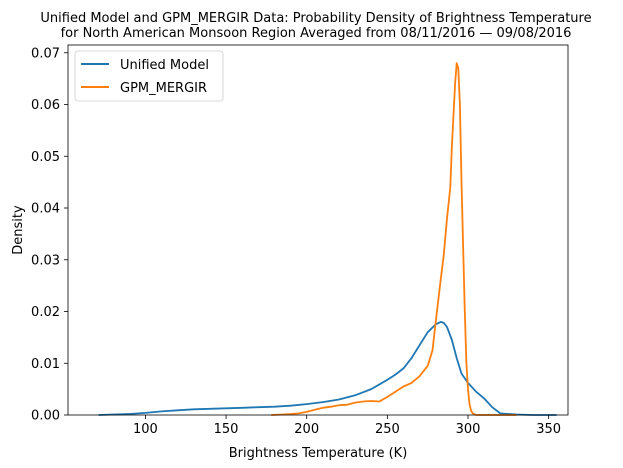 The image size is (623, 468). What do you see at coordinates (45, 260) in the screenshot?
I see `y-tick-label: 0.03` at bounding box center [45, 260].